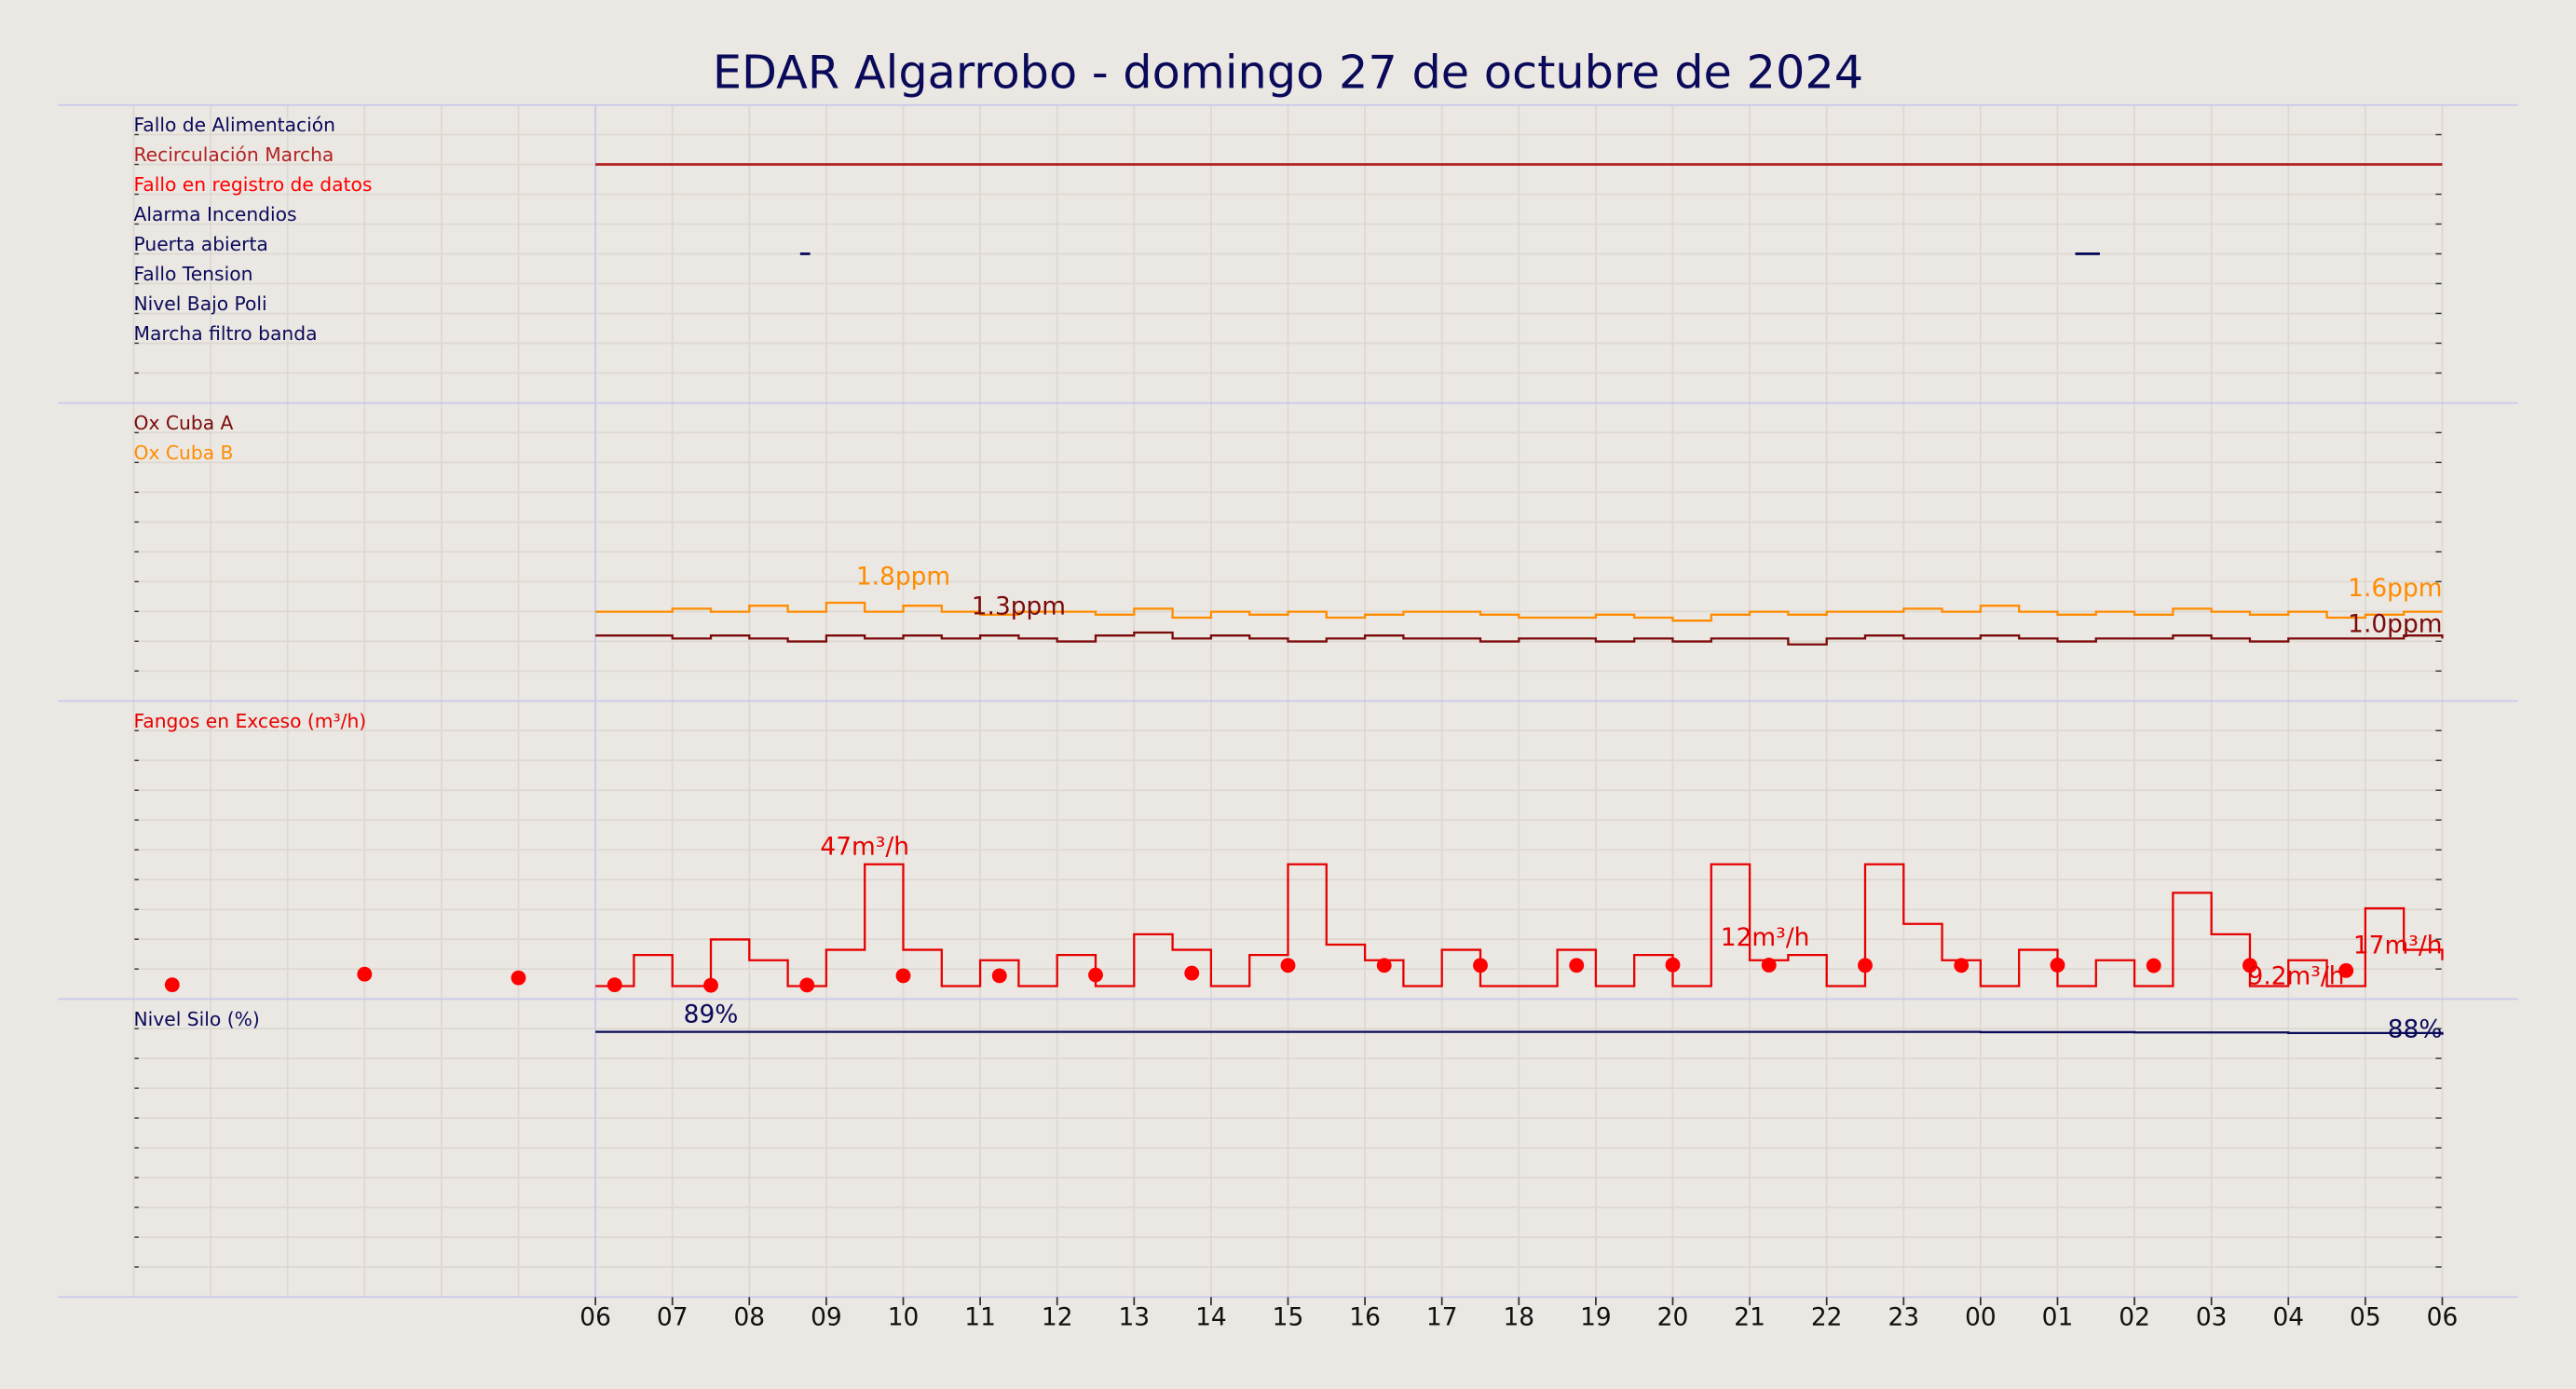 The height and width of the screenshot is (1389, 2576). Describe the element at coordinates (197, 1019) in the screenshot. I see `legend-label: Nivel Silo (%)` at that location.